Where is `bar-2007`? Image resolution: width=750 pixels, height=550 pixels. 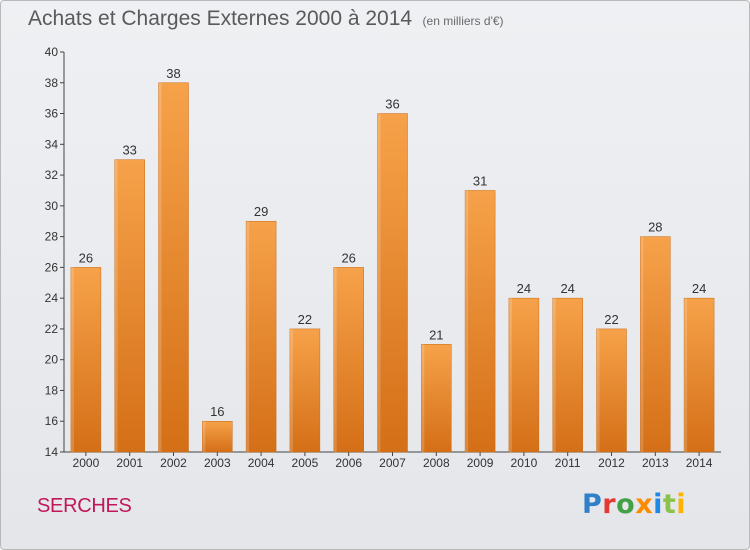
bar-2007 is located at coordinates (392, 283).